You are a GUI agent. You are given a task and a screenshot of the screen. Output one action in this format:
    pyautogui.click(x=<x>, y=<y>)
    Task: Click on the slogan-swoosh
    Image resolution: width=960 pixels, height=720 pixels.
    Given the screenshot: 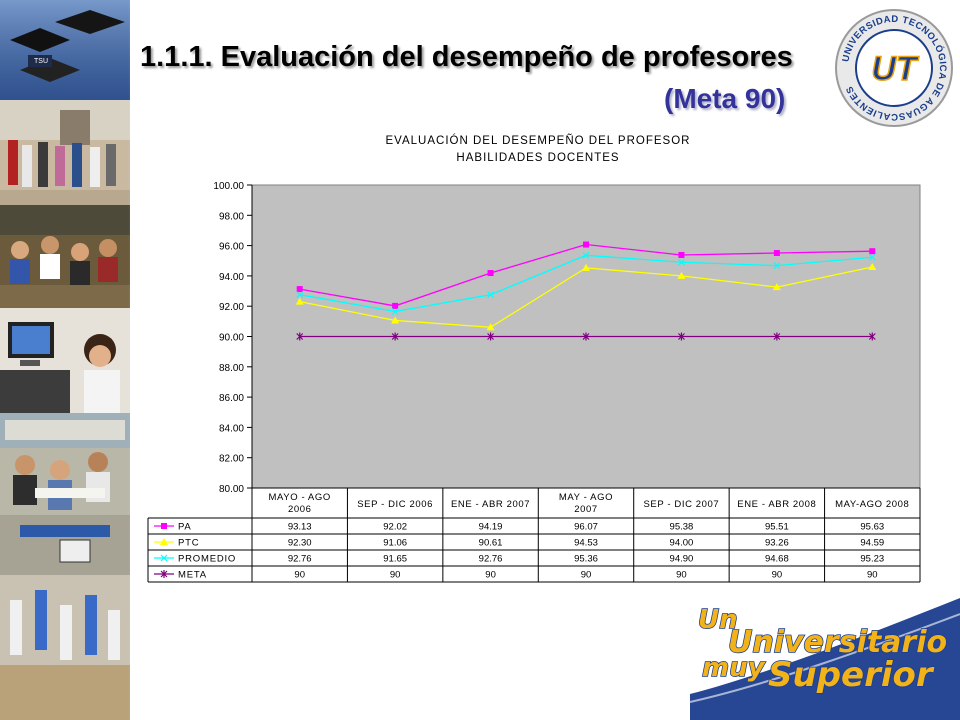 What is the action you would take?
    pyautogui.click(x=825, y=659)
    